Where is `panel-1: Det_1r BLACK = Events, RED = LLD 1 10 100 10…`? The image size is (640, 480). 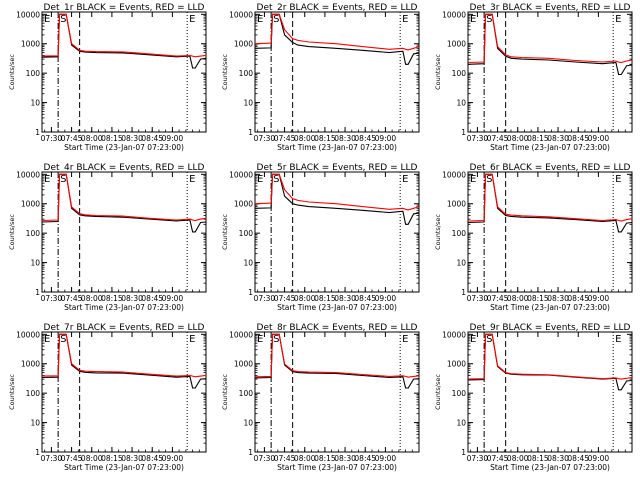 panel-1: Det_1r BLACK = Events, RED = LLD 1 10 100 10… is located at coordinates (107, 77).